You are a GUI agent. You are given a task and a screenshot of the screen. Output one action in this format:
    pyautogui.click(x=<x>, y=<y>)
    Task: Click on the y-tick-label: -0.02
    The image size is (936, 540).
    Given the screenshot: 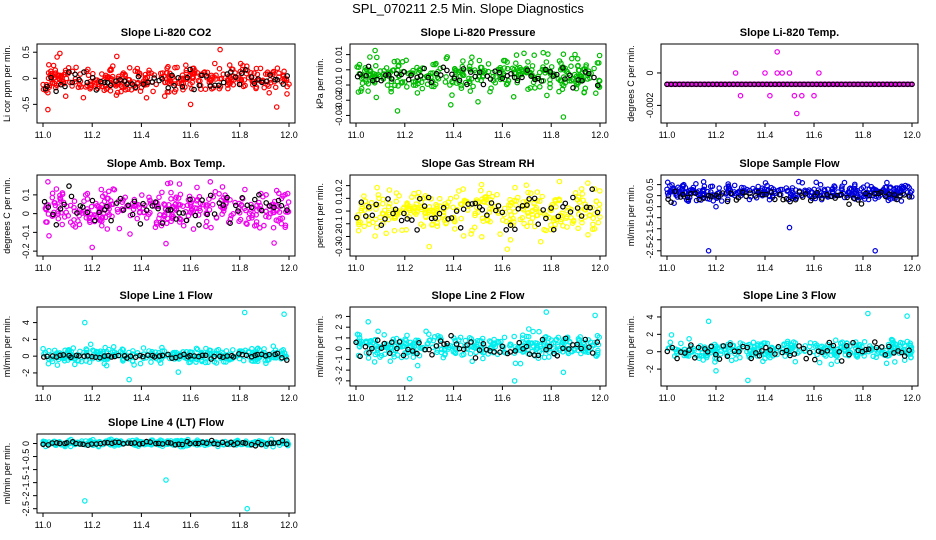 What is the action you would take?
    pyautogui.click(x=339, y=100)
    